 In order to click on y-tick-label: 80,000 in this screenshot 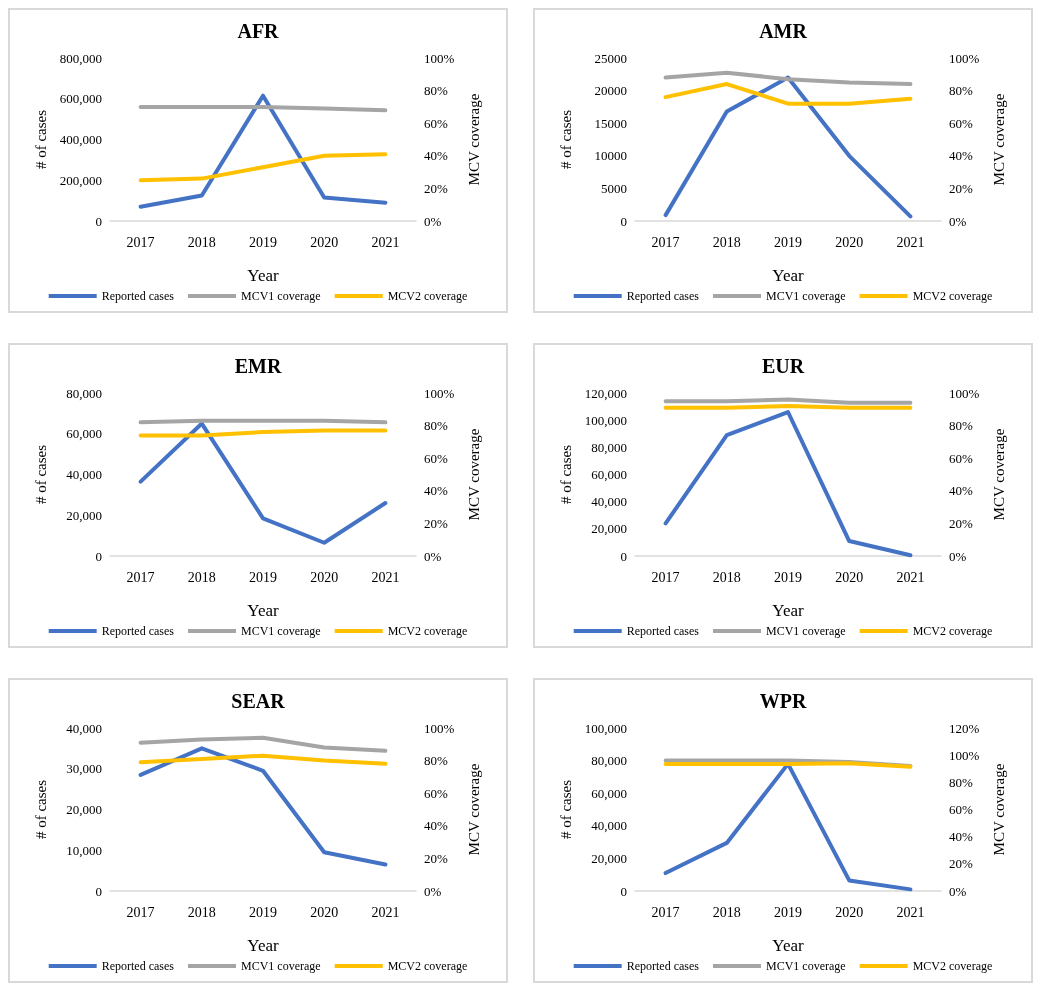, I will do `click(84, 393)`.